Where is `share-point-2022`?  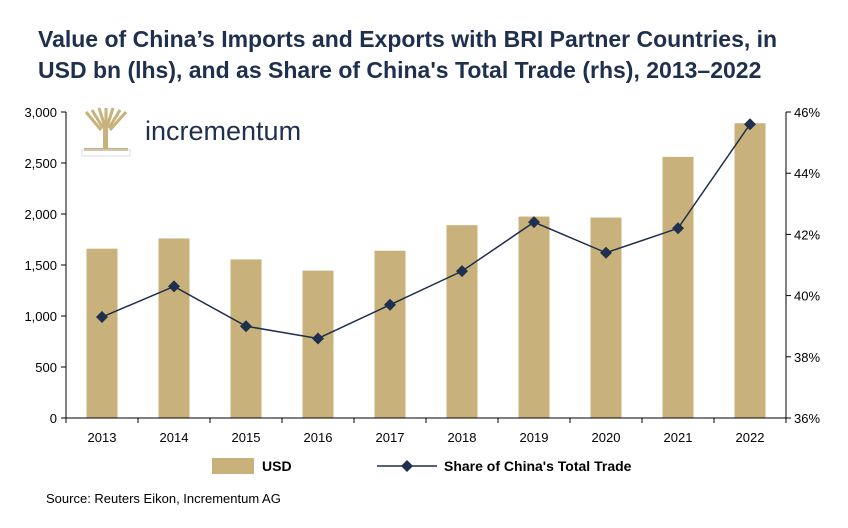
share-point-2022 is located at coordinates (750, 124).